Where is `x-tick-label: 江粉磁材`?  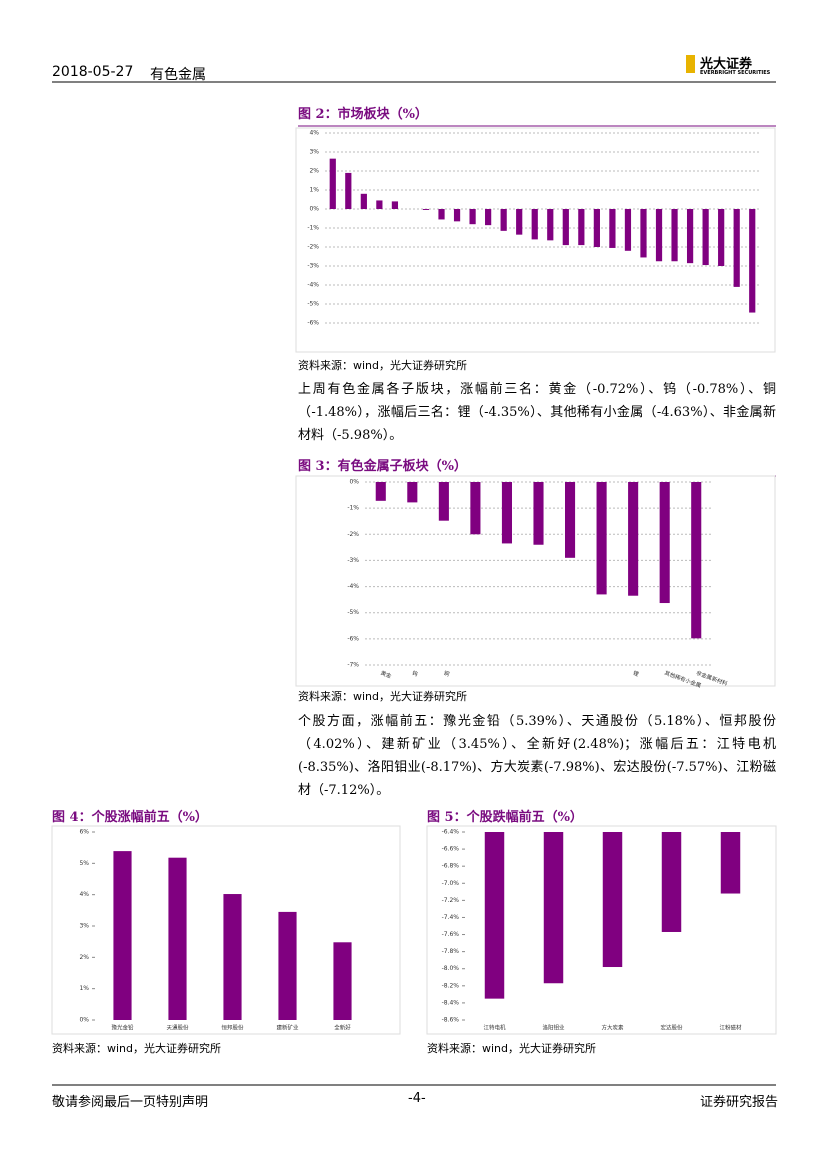 x-tick-label: 江粉磁材 is located at coordinates (730, 1028).